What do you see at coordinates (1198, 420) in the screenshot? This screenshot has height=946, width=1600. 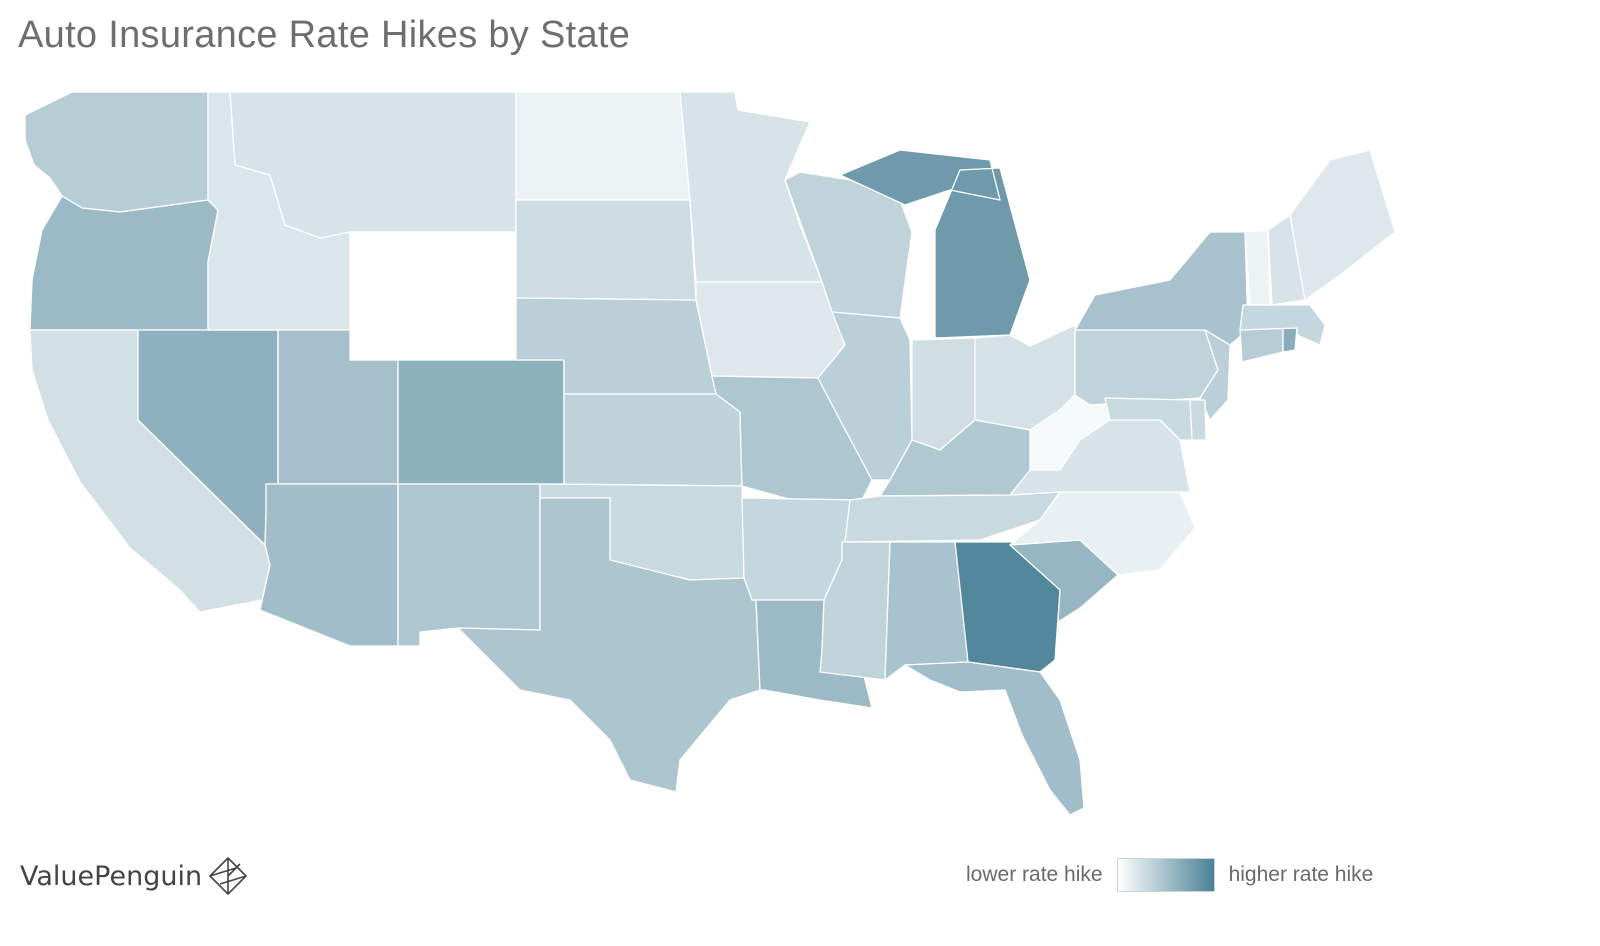 I see `state-delaware` at bounding box center [1198, 420].